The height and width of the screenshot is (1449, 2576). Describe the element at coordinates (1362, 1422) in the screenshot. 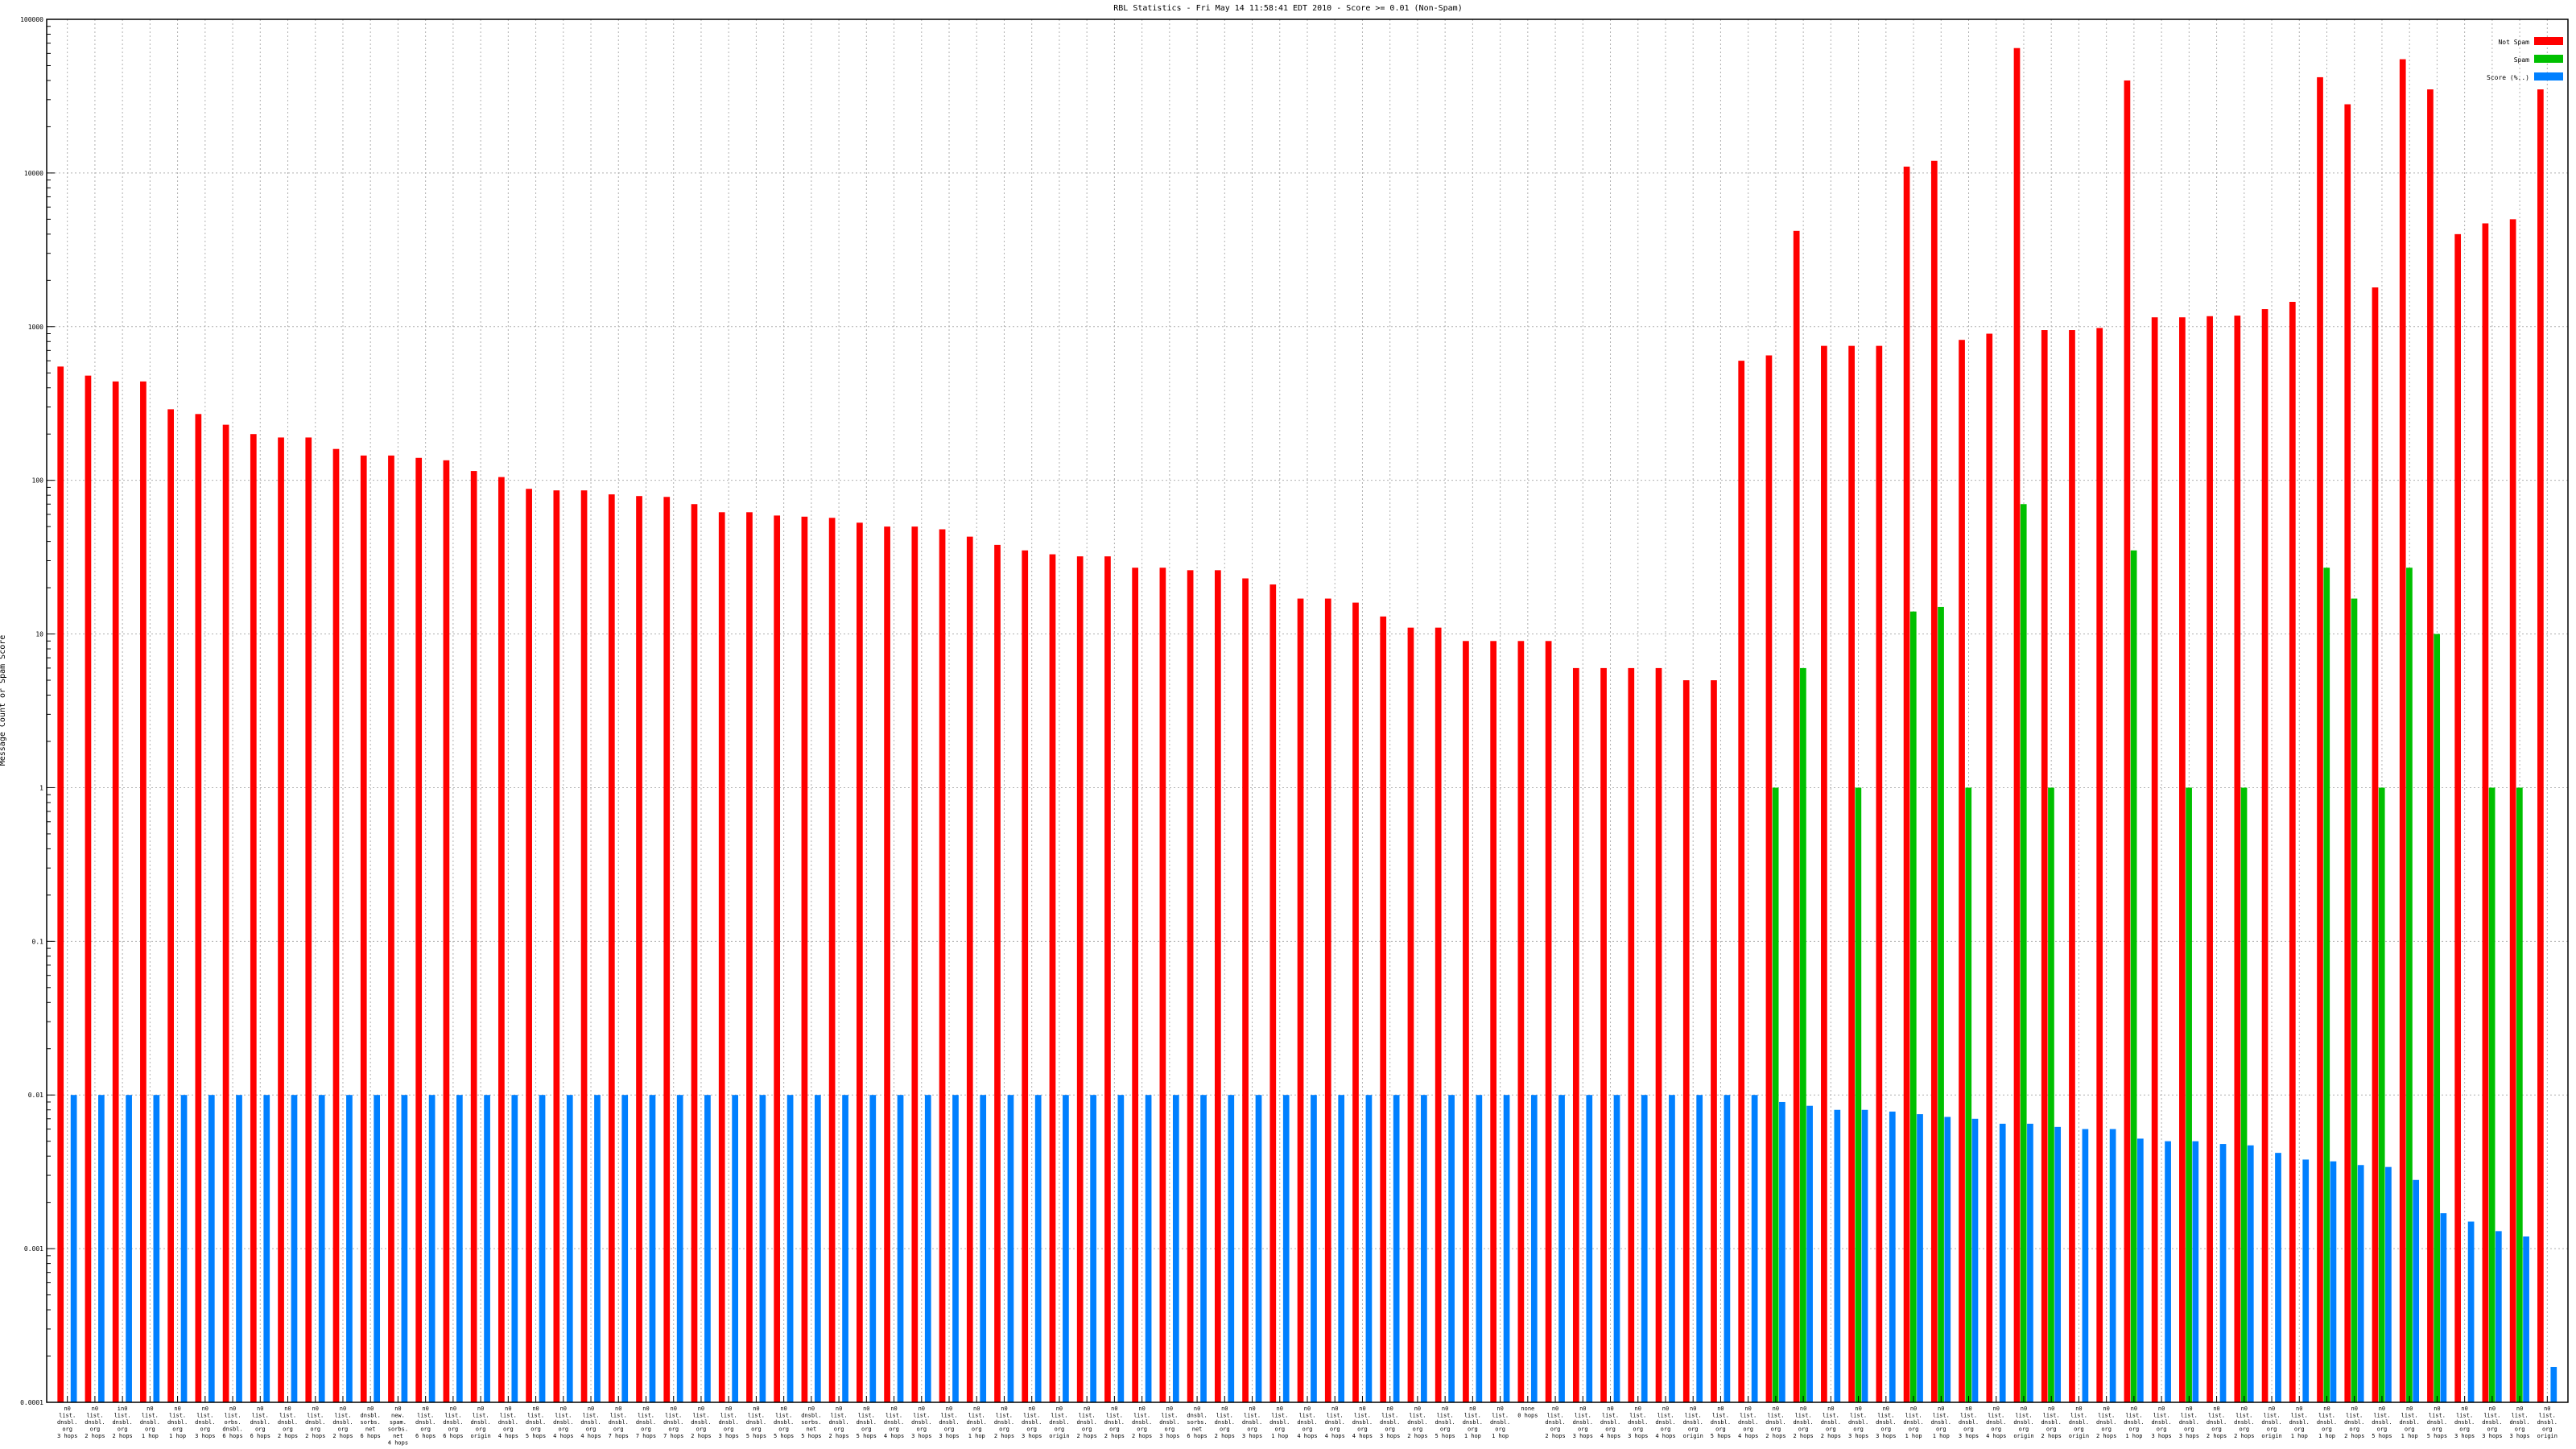

I see `x-tick-label: n0 list. dnsbl. org 4 hops` at that location.